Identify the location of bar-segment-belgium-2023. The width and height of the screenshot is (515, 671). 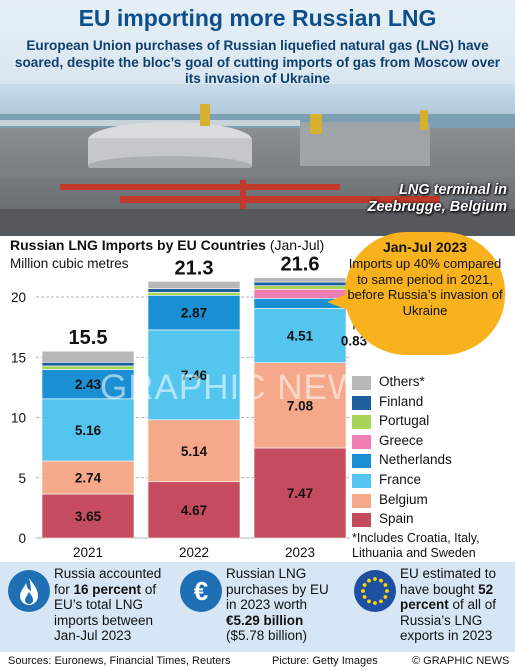
(300, 405).